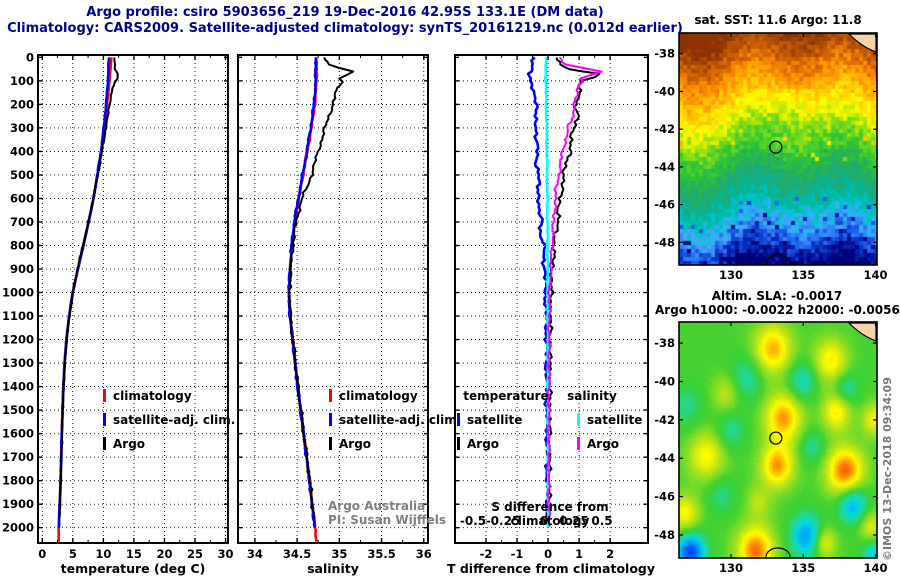 Image resolution: width=900 pixels, height=580 pixels. I want to click on depth-tick-label: 1900, so click(18, 504).